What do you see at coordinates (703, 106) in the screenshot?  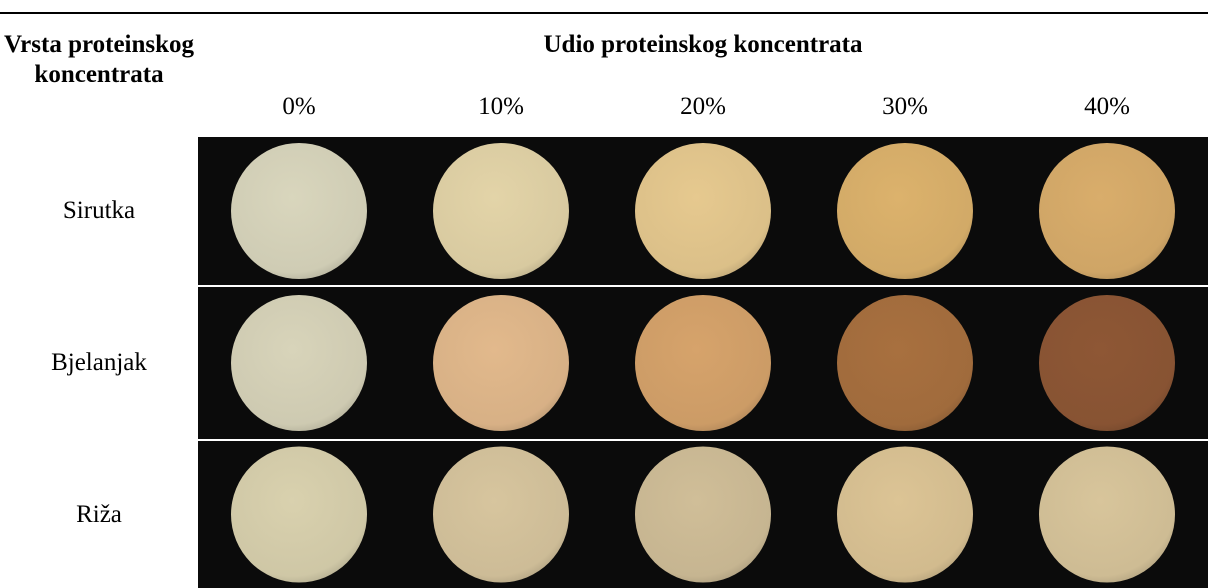 I see `column-label: 20%` at bounding box center [703, 106].